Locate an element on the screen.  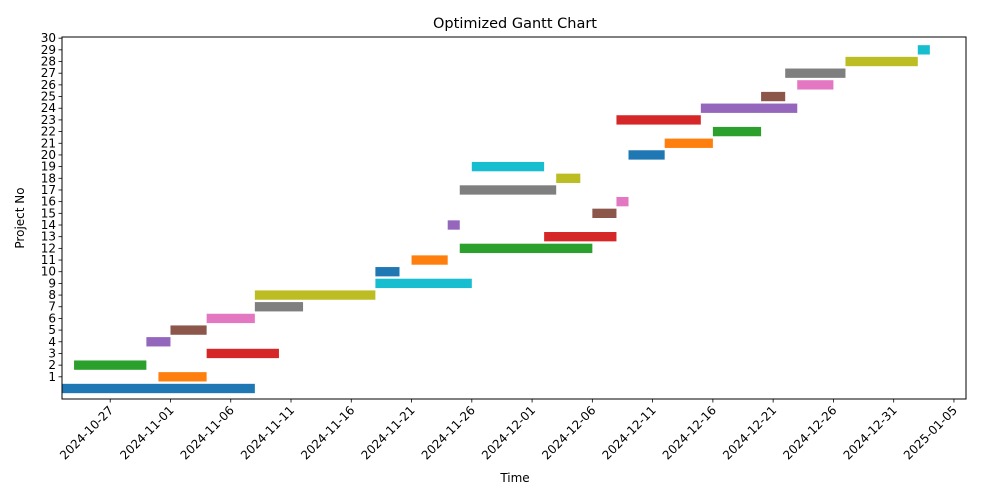
y-tick-label: 21 is located at coordinates (48, 143).